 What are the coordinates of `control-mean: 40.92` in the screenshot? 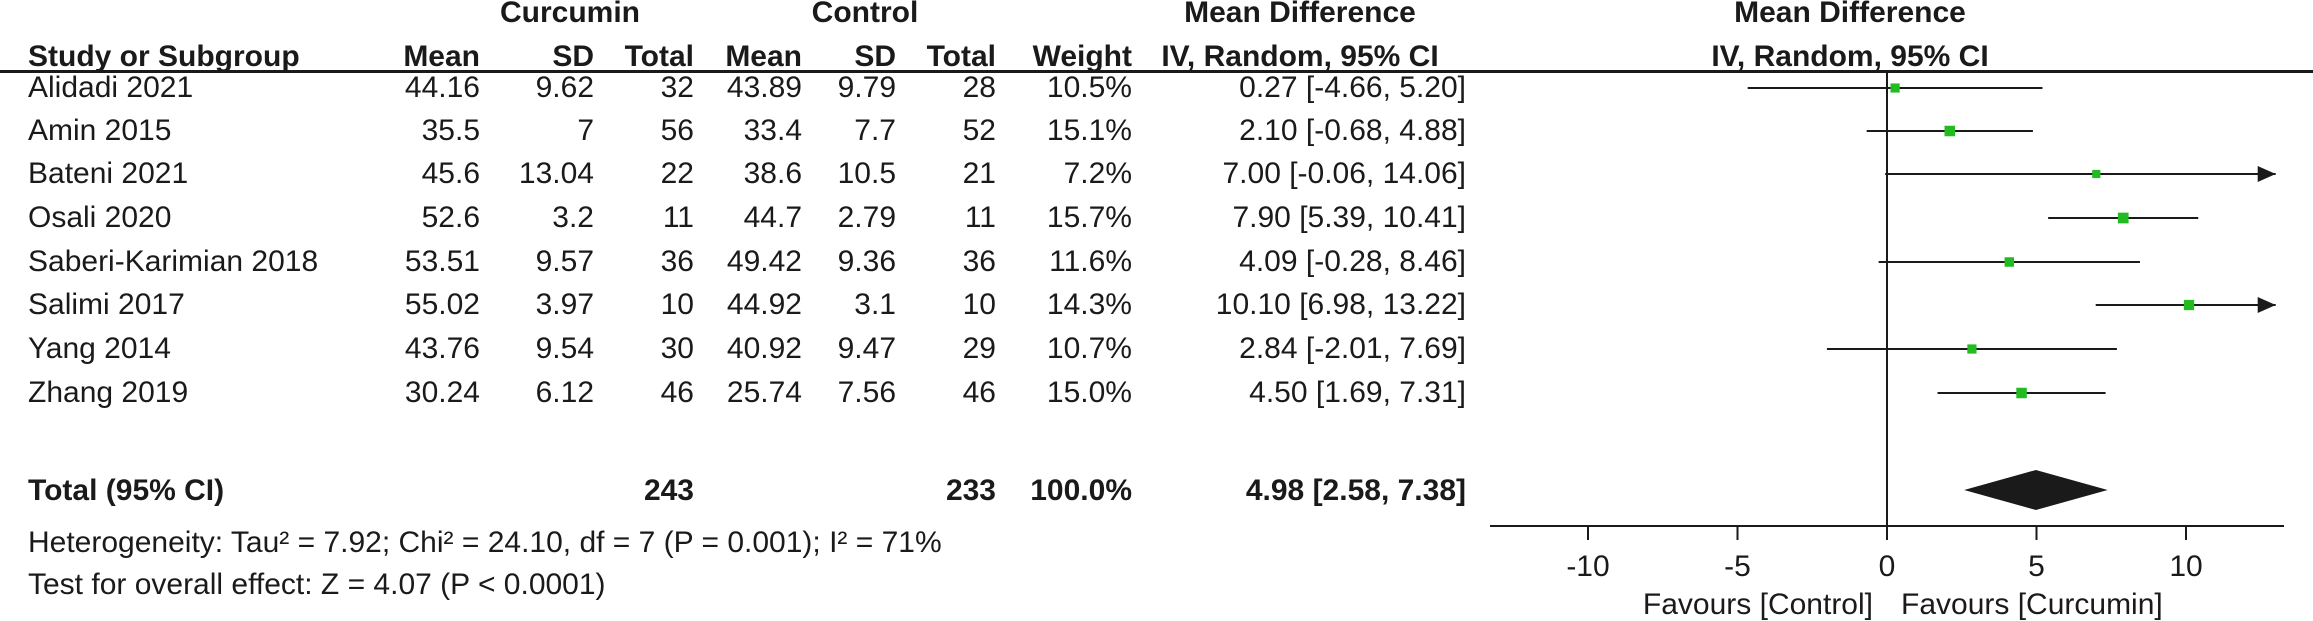 It's located at (764, 348).